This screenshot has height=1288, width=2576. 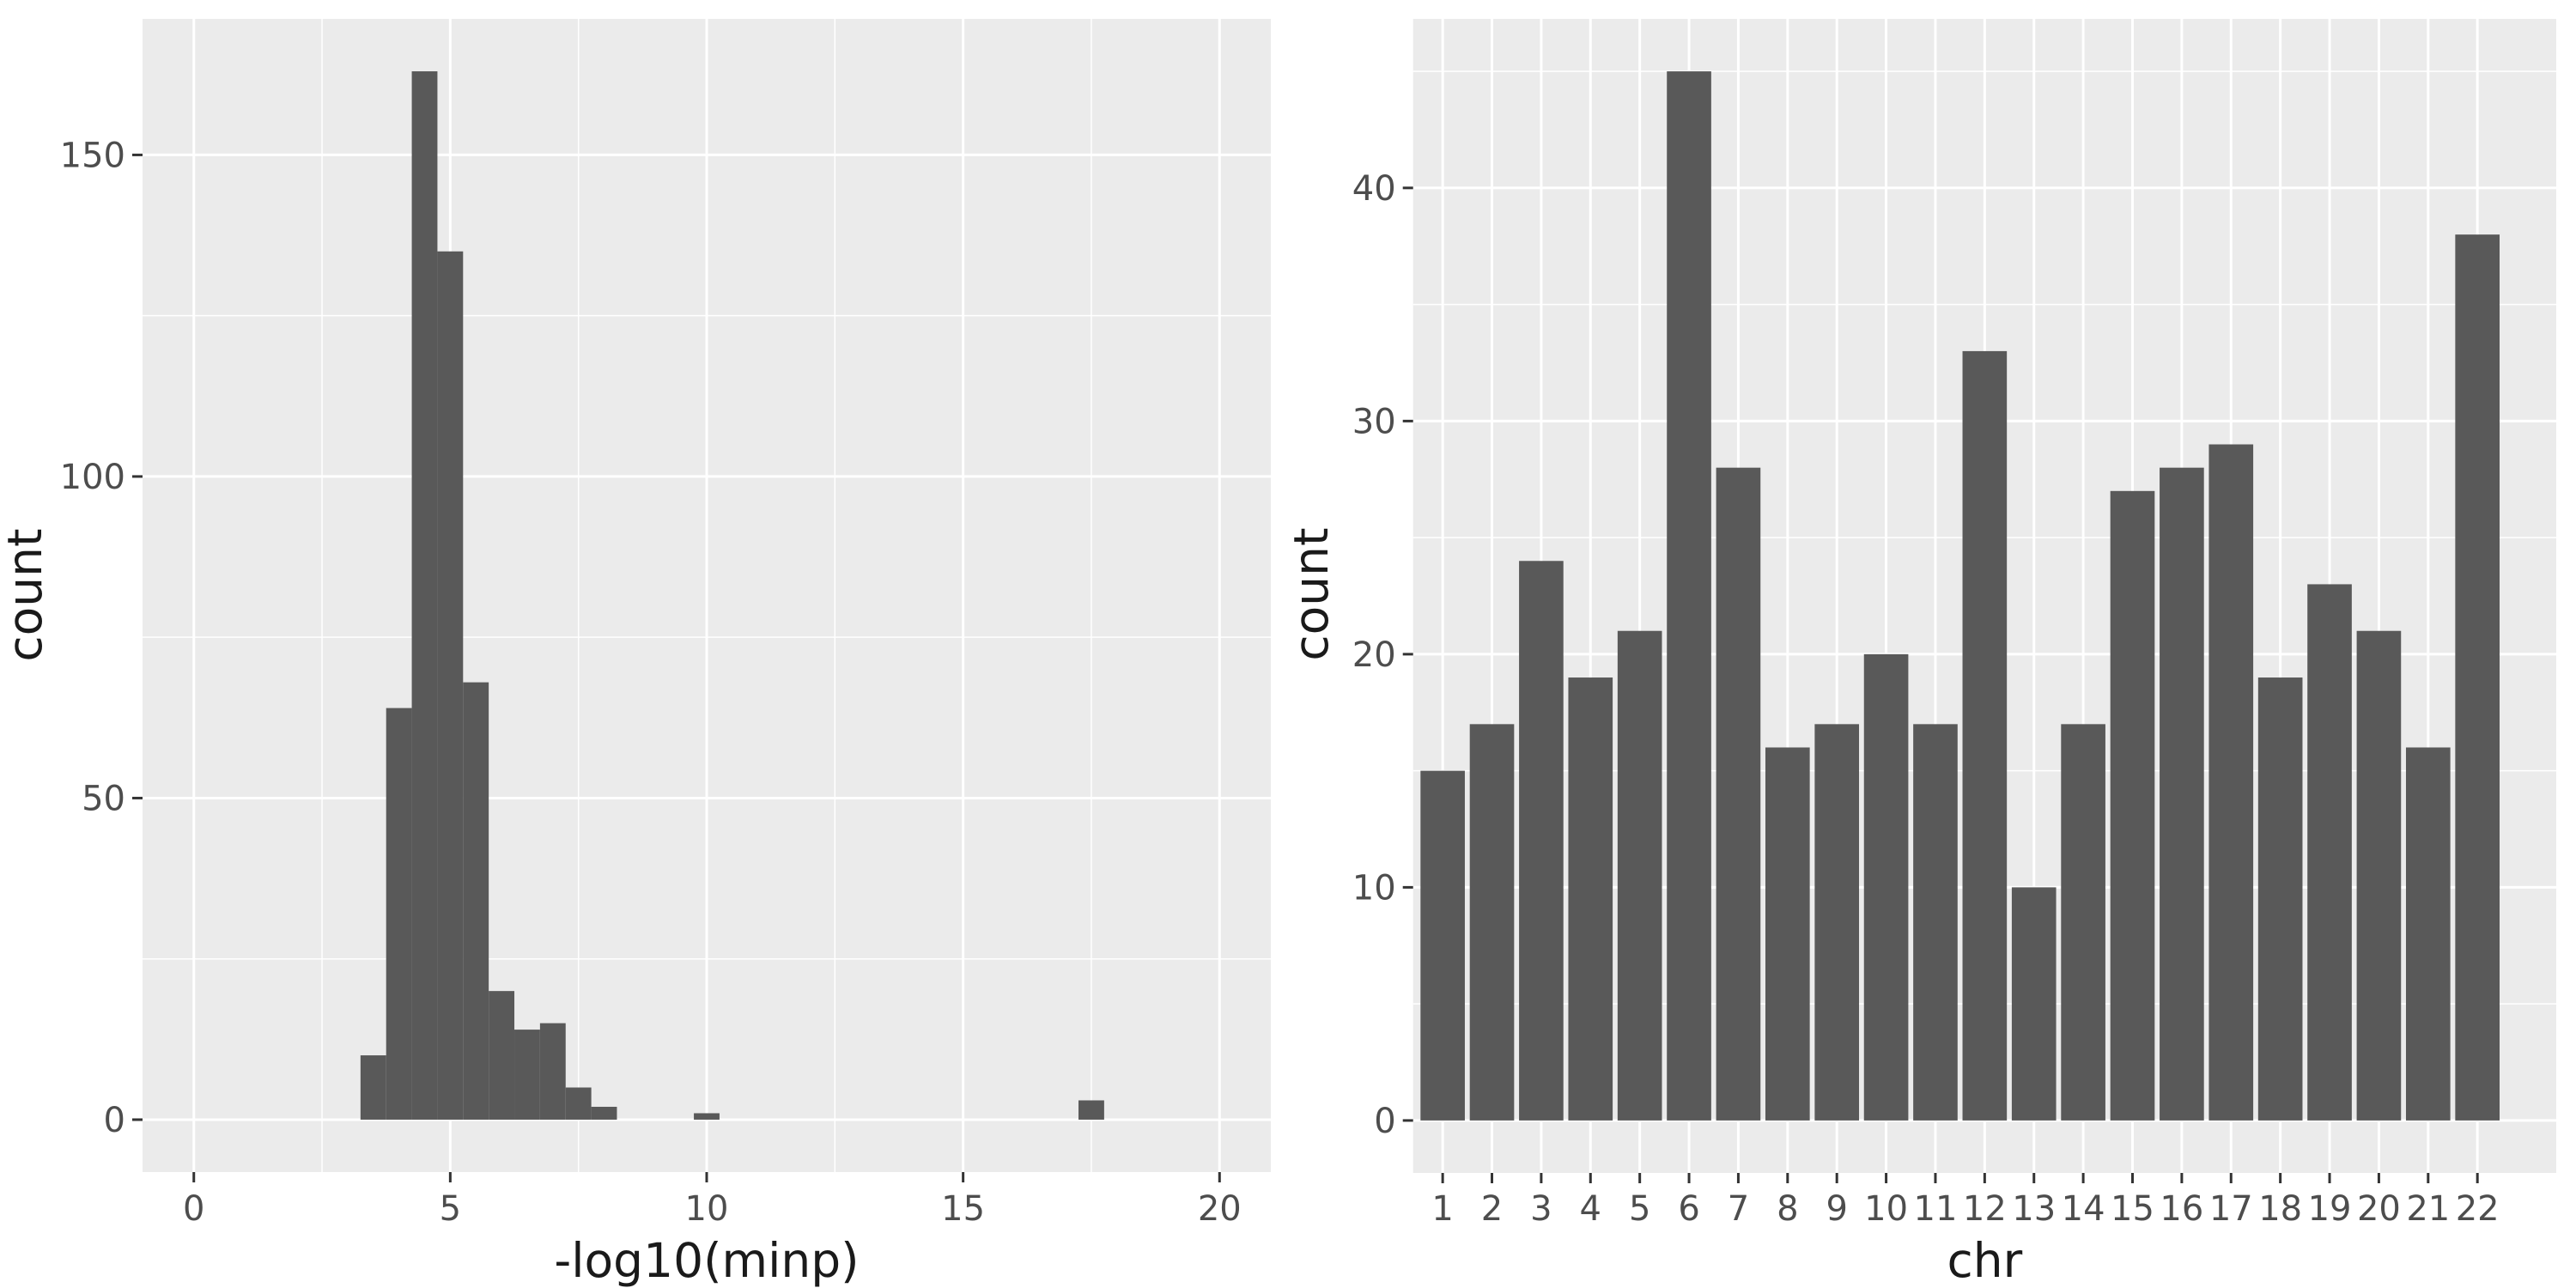 What do you see at coordinates (93, 477) in the screenshot?
I see `y-tick-label: 100` at bounding box center [93, 477].